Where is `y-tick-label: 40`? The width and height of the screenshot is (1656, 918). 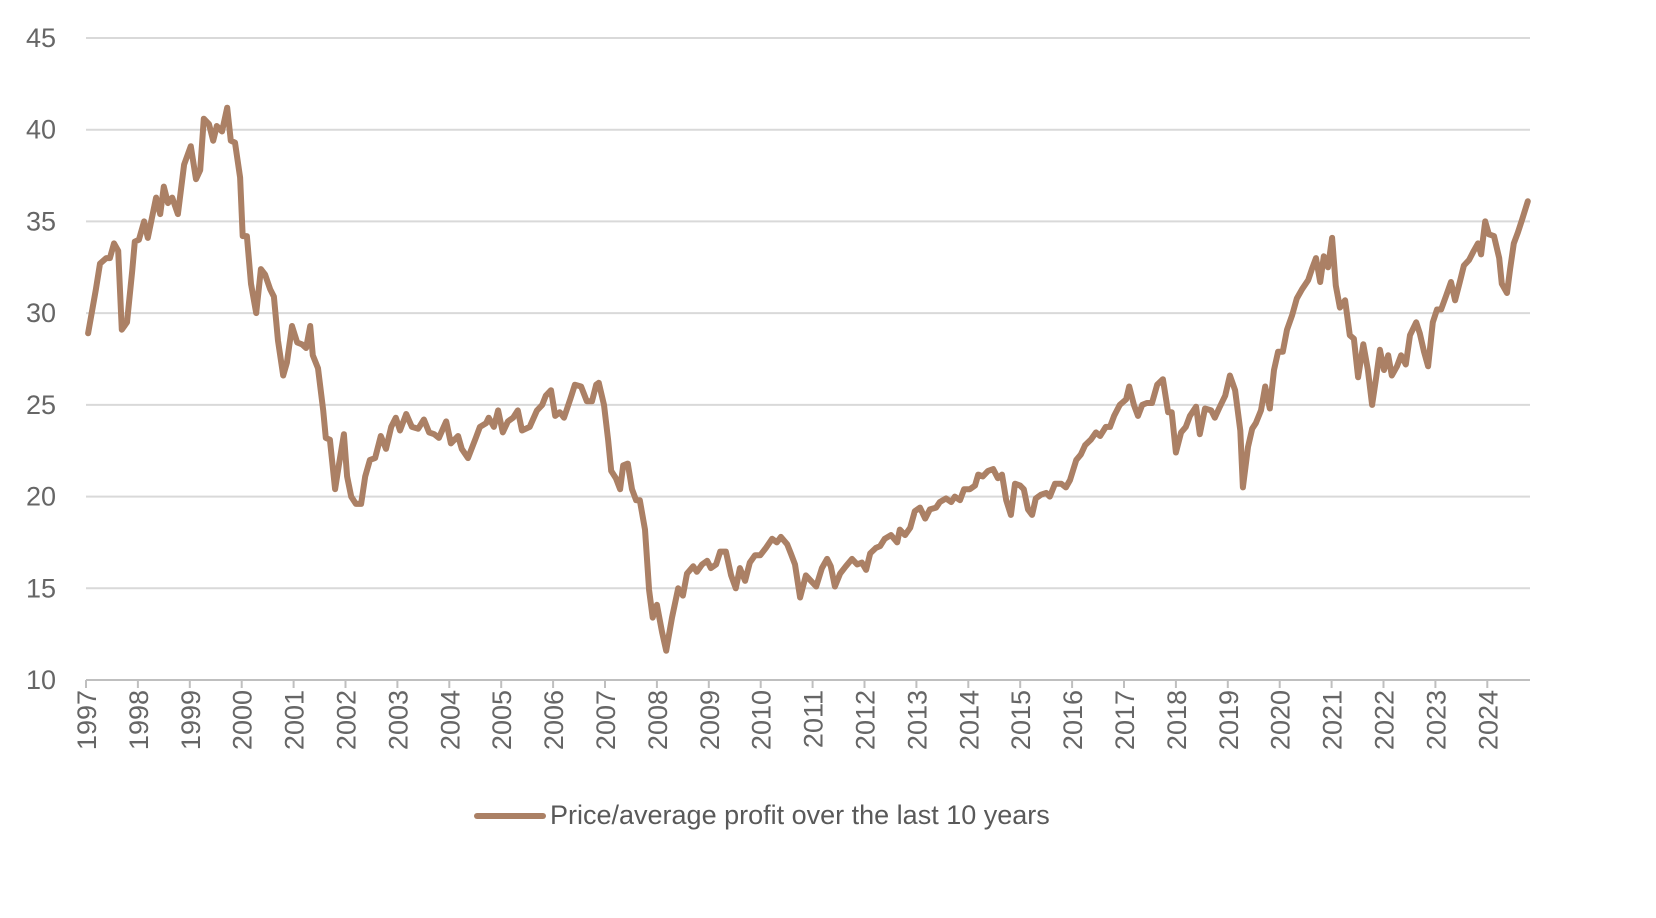
y-tick-label: 40 is located at coordinates (41, 130).